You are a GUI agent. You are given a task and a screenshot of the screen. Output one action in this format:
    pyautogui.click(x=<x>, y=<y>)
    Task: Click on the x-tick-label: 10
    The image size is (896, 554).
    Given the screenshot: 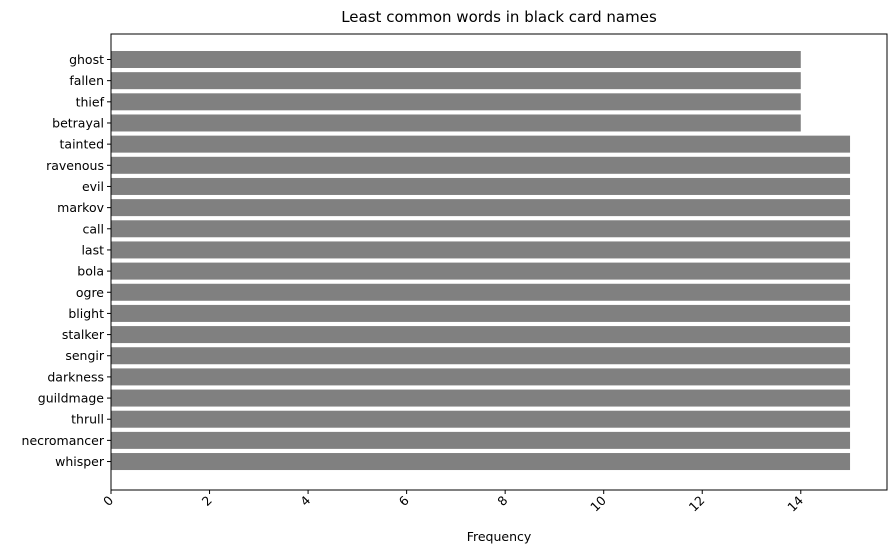 What is the action you would take?
    pyautogui.click(x=598, y=504)
    